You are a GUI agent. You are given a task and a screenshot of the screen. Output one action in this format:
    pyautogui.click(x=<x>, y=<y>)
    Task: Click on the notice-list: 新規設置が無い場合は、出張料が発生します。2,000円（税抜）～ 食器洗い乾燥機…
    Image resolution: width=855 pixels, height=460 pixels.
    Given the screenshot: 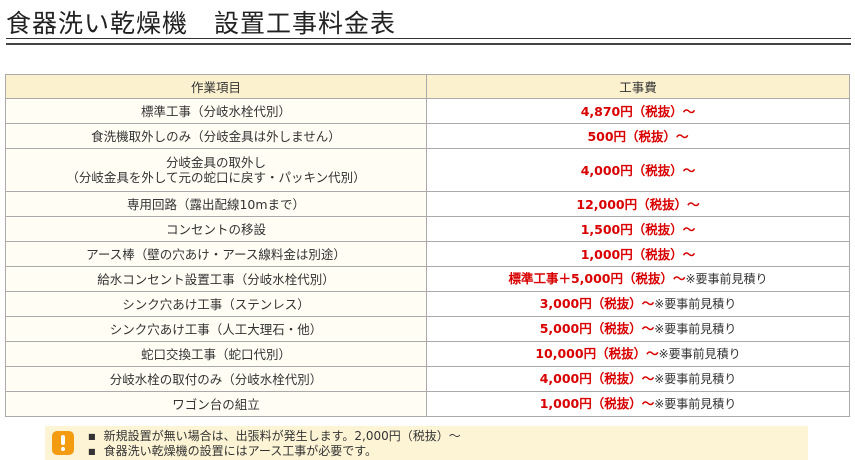 What is the action you would take?
    pyautogui.click(x=274, y=444)
    